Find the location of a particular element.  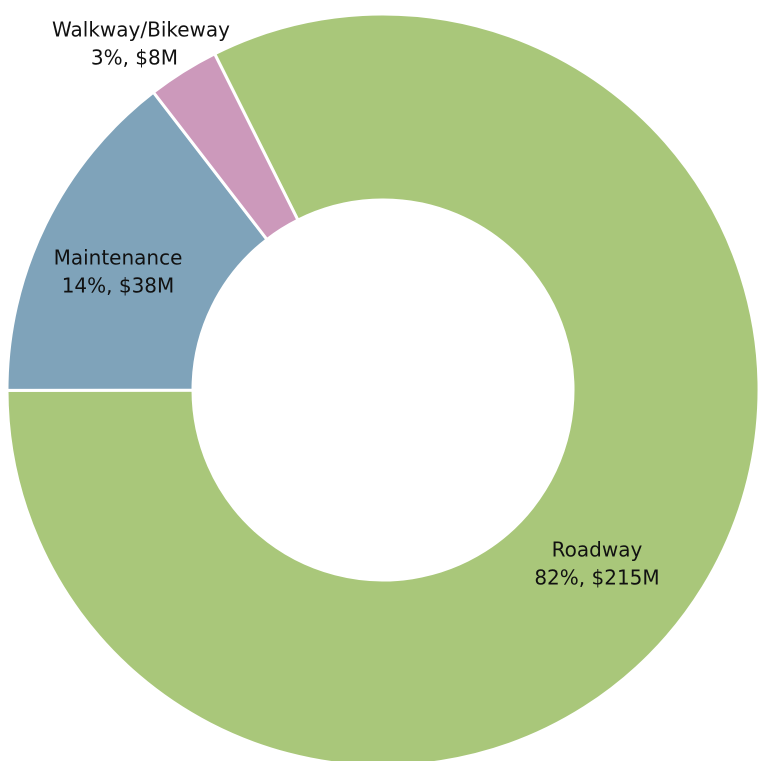

slice-value-label: 14%, $38M is located at coordinates (118, 286).